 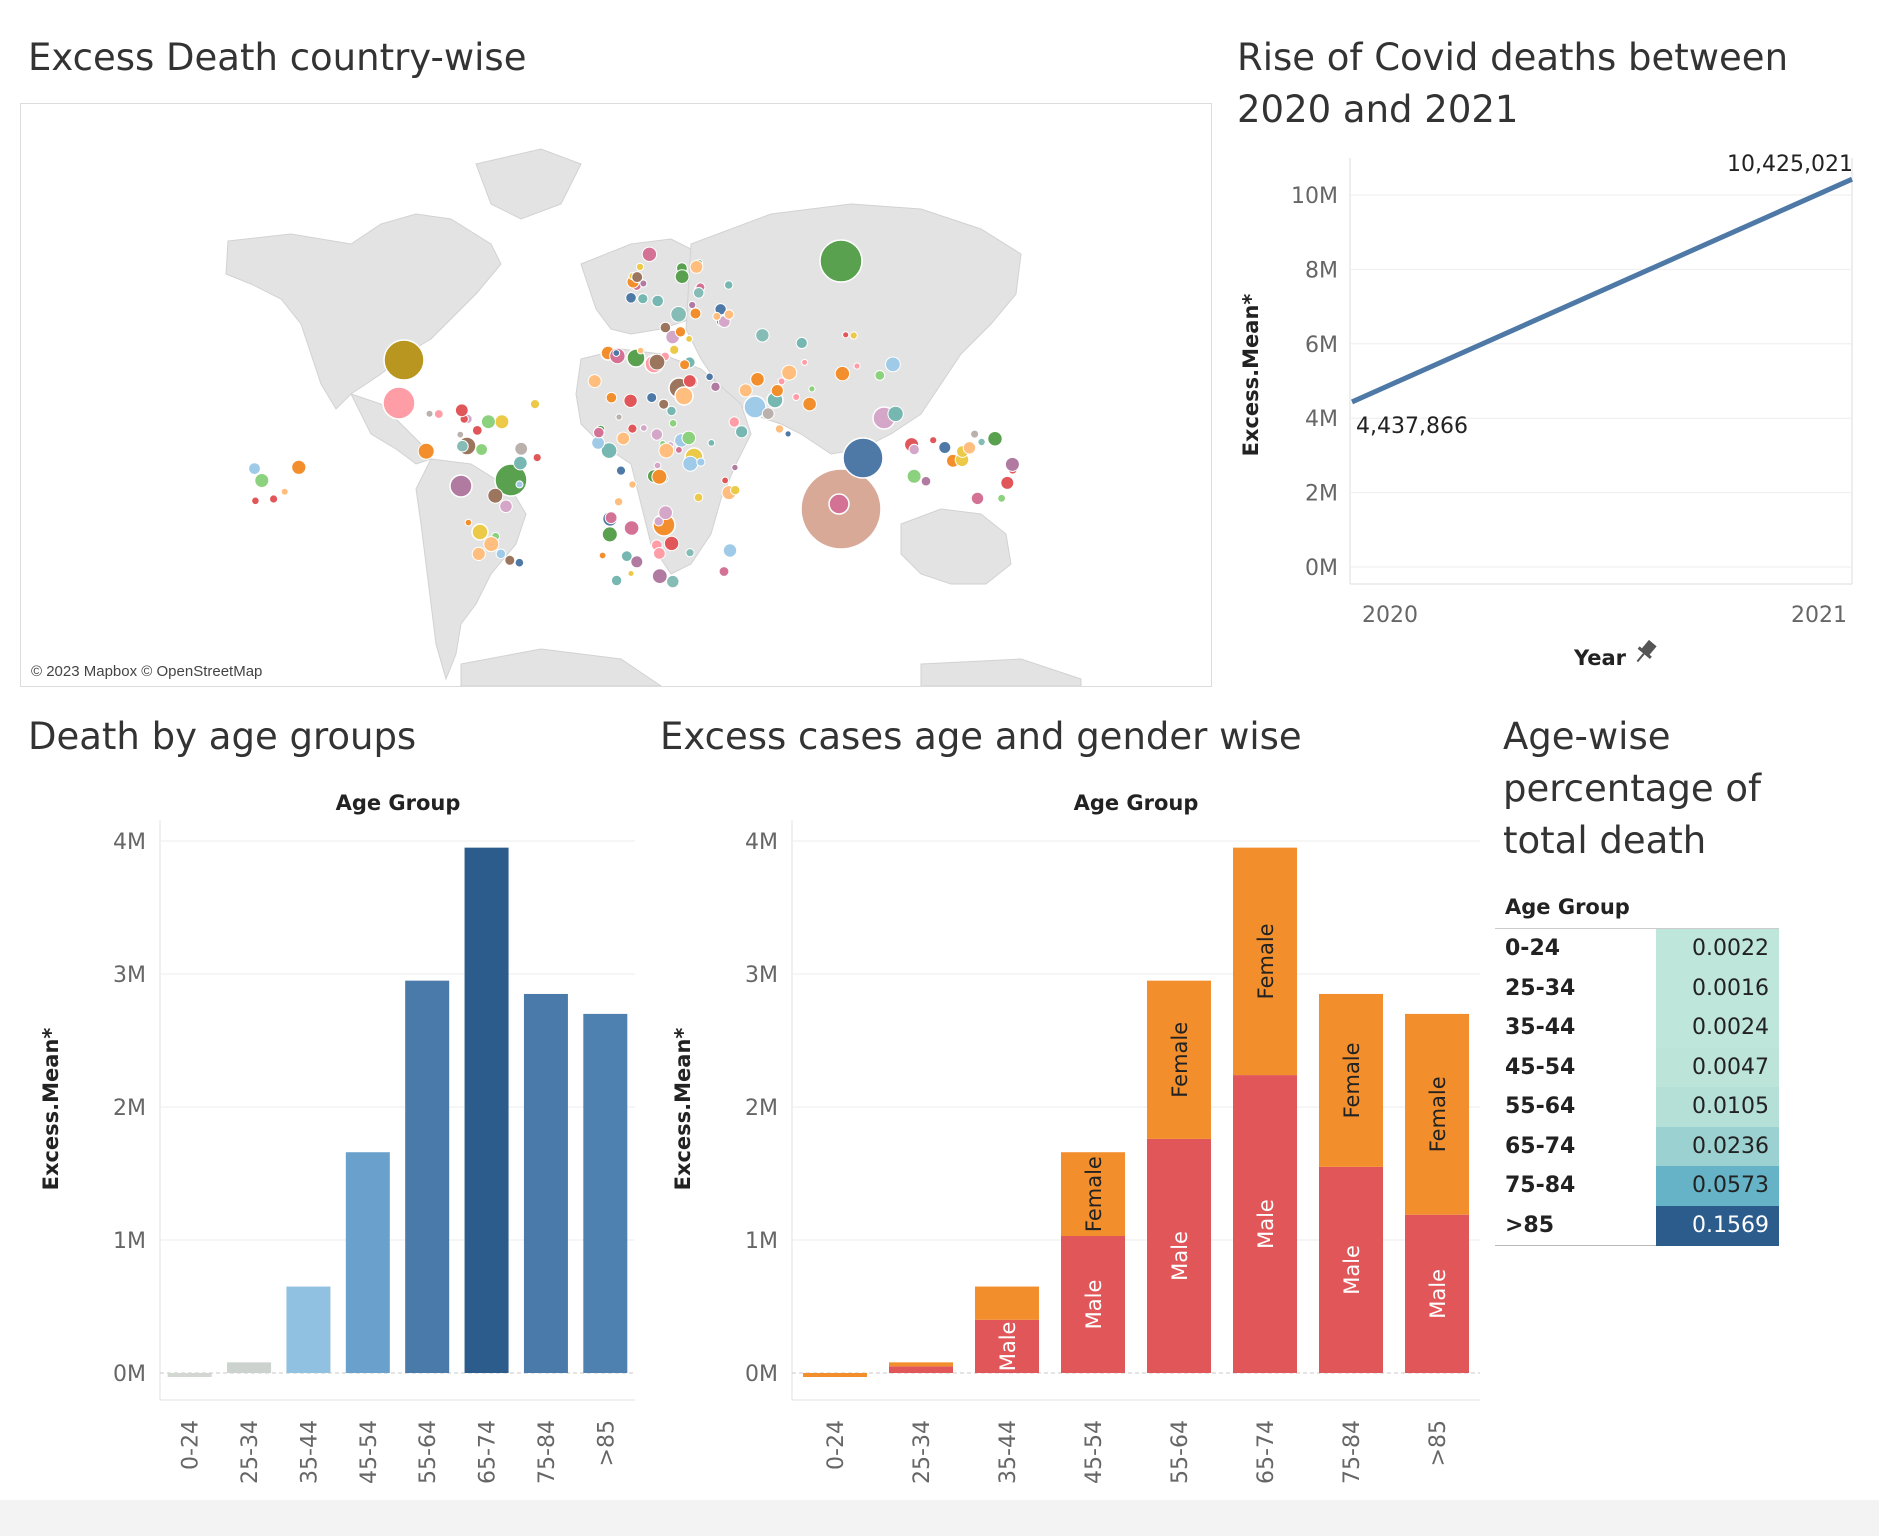 I want to click on line-series, so click(x=1602, y=290).